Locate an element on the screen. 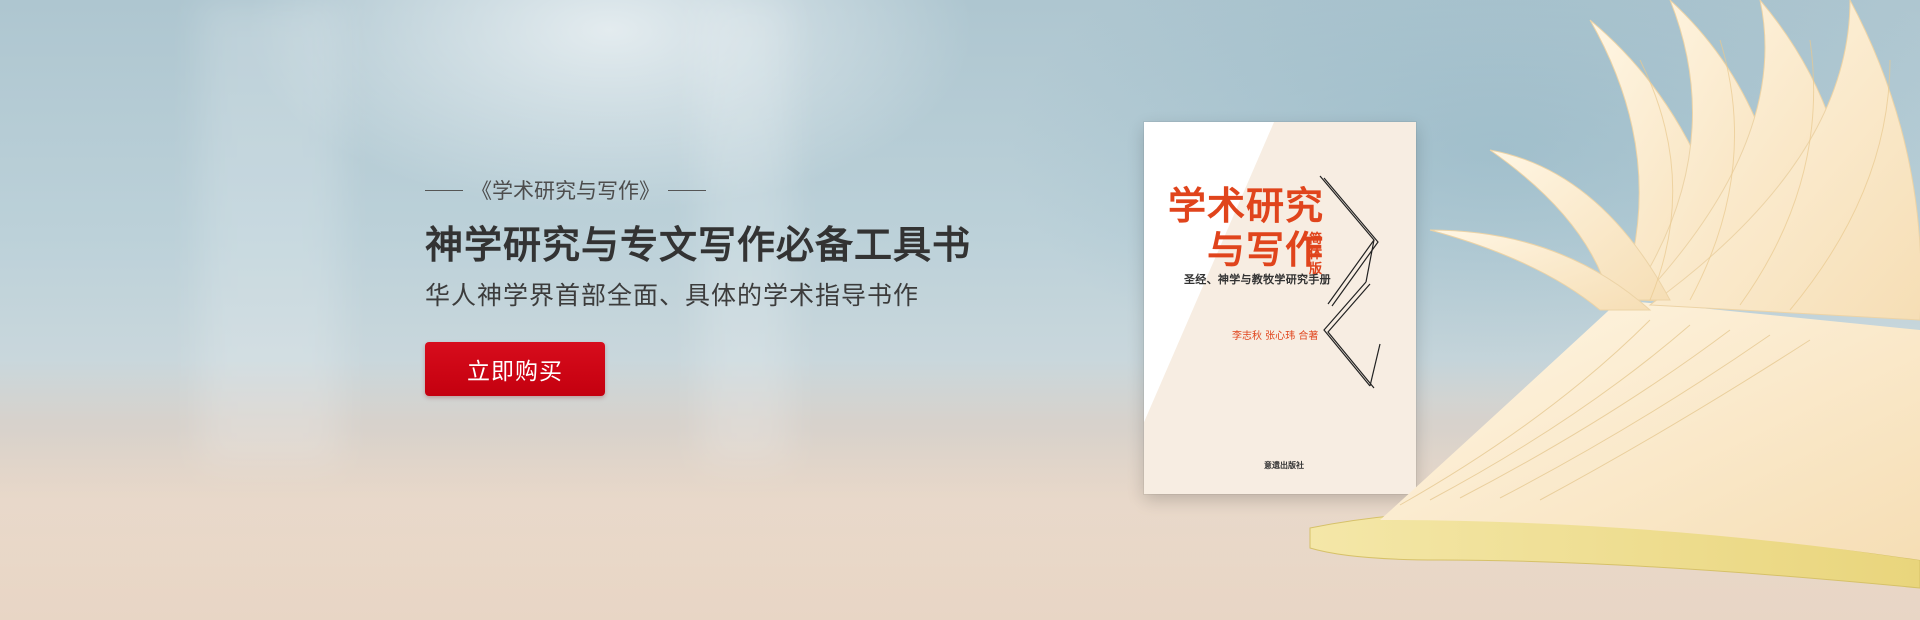  headline: 神学研究与专文写作必备工具书 is located at coordinates (698, 245).